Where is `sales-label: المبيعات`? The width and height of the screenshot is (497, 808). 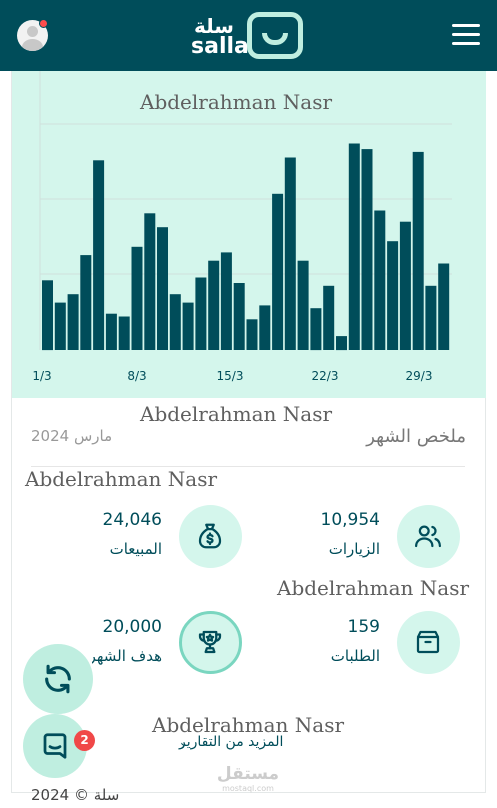
sales-label: المبيعات is located at coordinates (135, 549).